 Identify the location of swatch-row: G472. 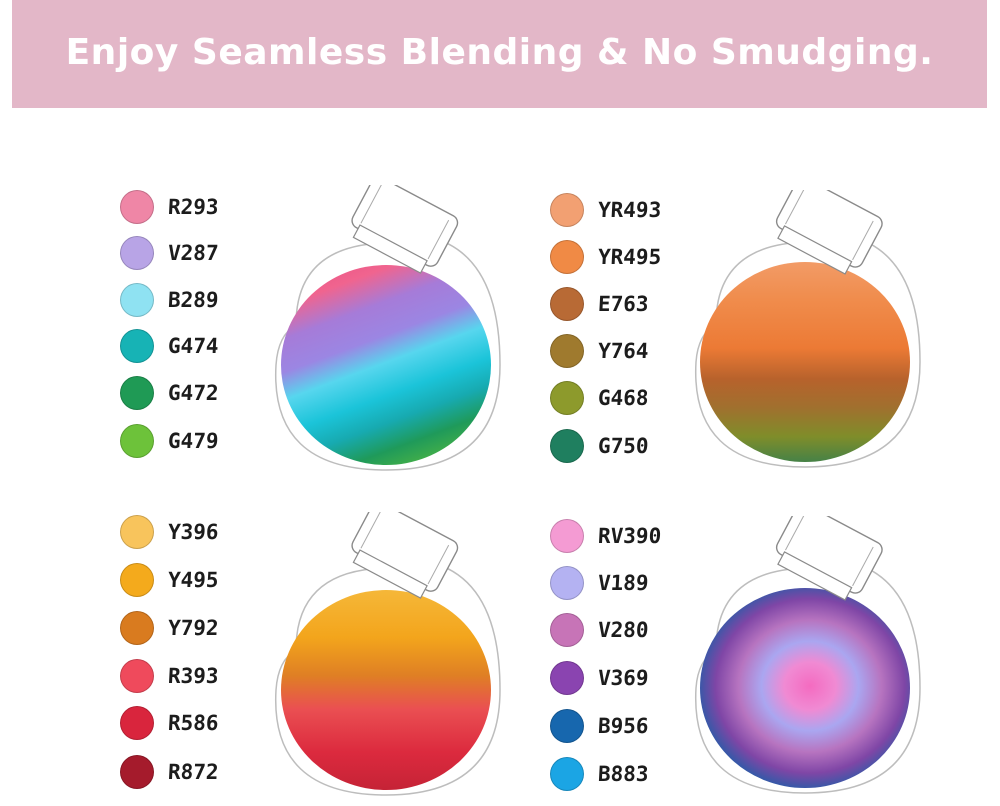
(169, 393).